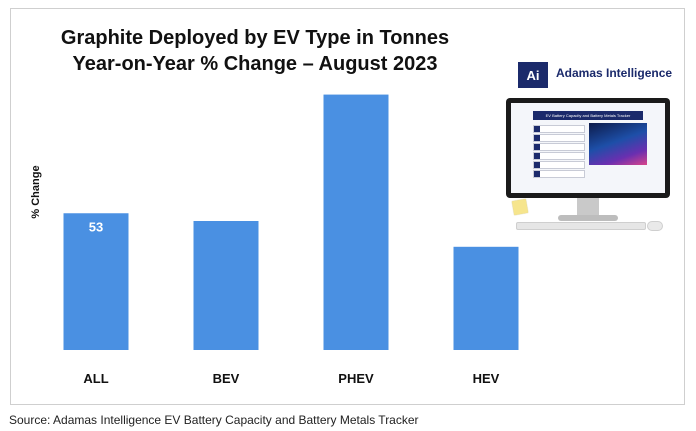 Image resolution: width=696 pixels, height=431 pixels. What do you see at coordinates (520, 207) in the screenshot?
I see `sticky-note-icon` at bounding box center [520, 207].